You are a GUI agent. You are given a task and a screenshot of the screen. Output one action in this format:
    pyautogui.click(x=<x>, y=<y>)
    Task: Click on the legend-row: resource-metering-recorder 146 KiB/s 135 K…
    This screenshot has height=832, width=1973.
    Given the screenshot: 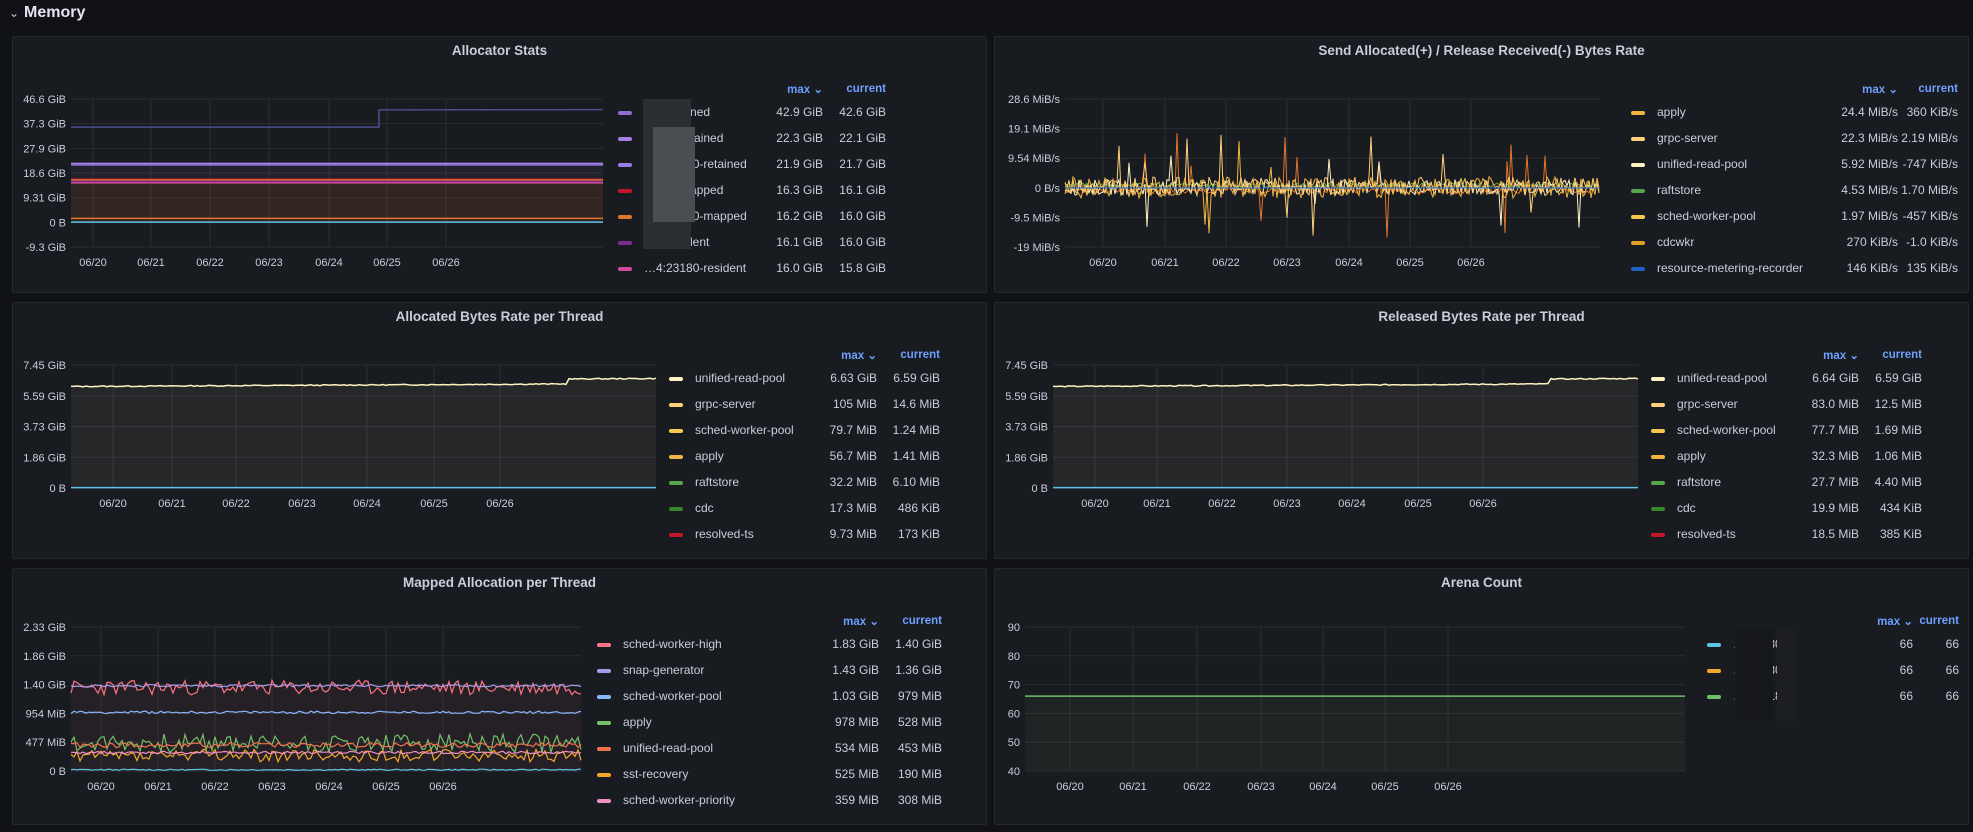 What is the action you would take?
    pyautogui.click(x=1794, y=268)
    